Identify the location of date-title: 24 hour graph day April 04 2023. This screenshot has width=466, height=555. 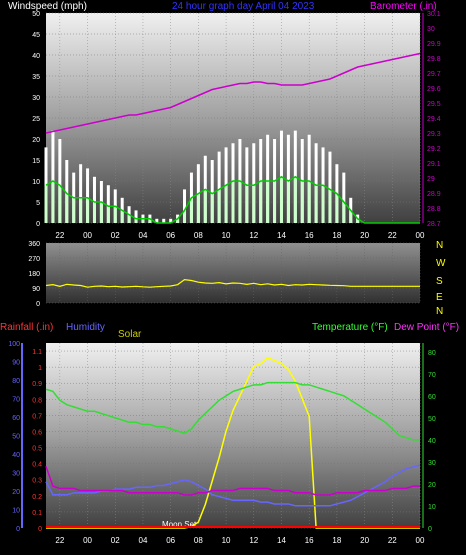
(243, 6).